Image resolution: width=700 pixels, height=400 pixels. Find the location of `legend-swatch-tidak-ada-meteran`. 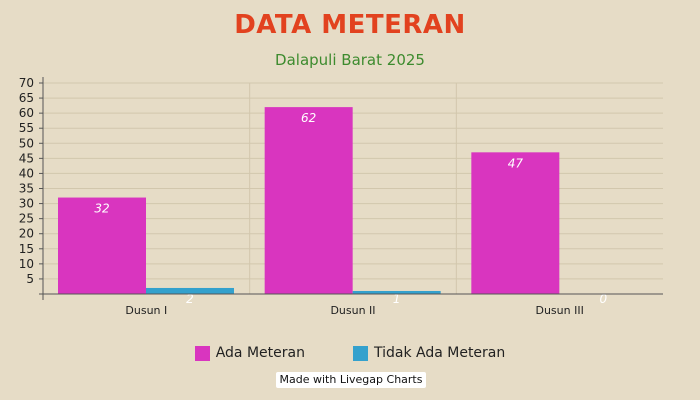

legend-swatch-tidak-ada-meteran is located at coordinates (360, 353).